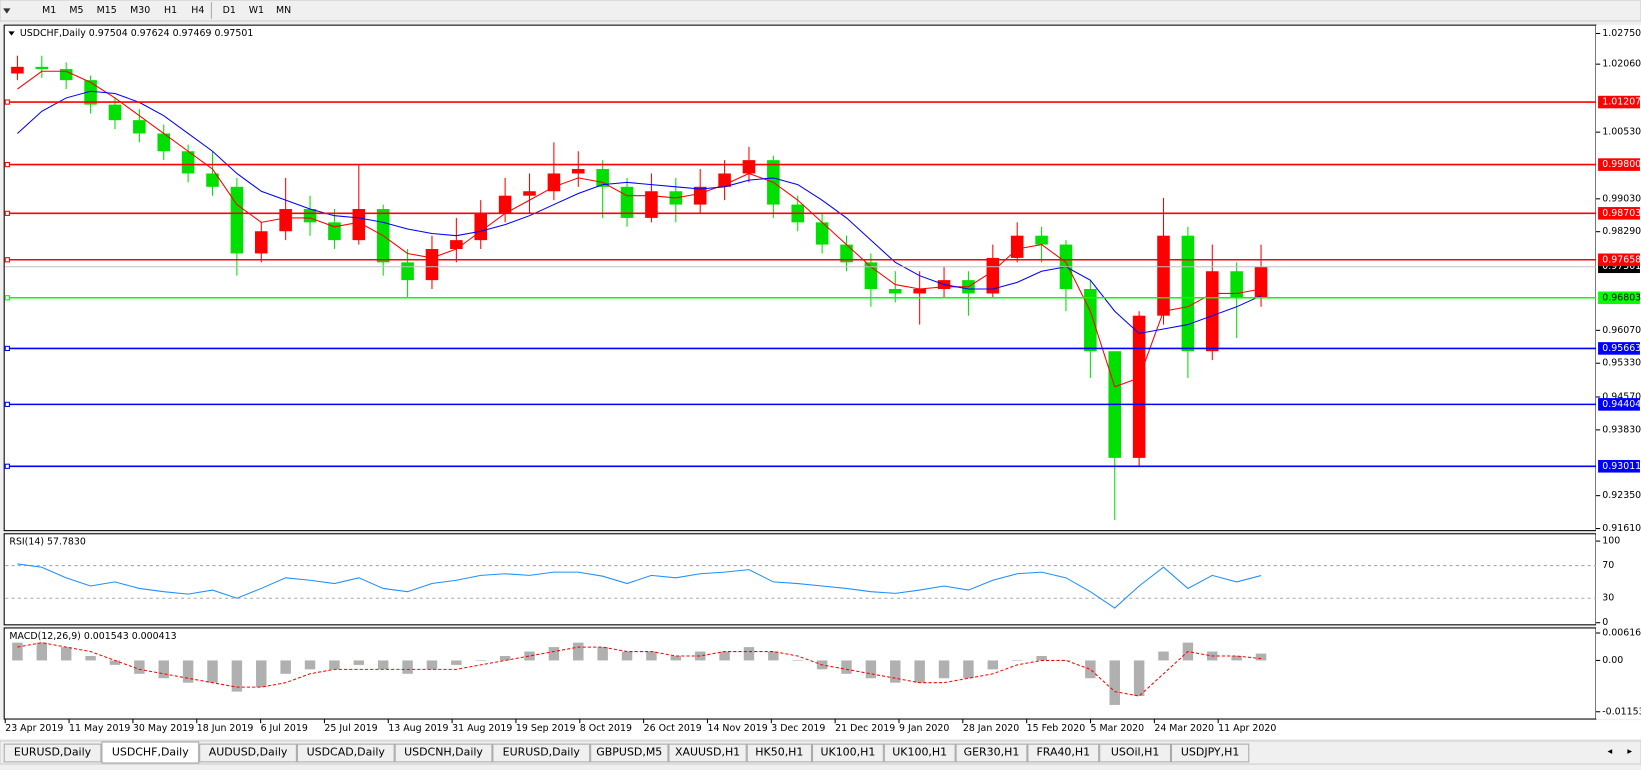 The image size is (1641, 770). I want to click on timeframe-label: M1, so click(49, 10).